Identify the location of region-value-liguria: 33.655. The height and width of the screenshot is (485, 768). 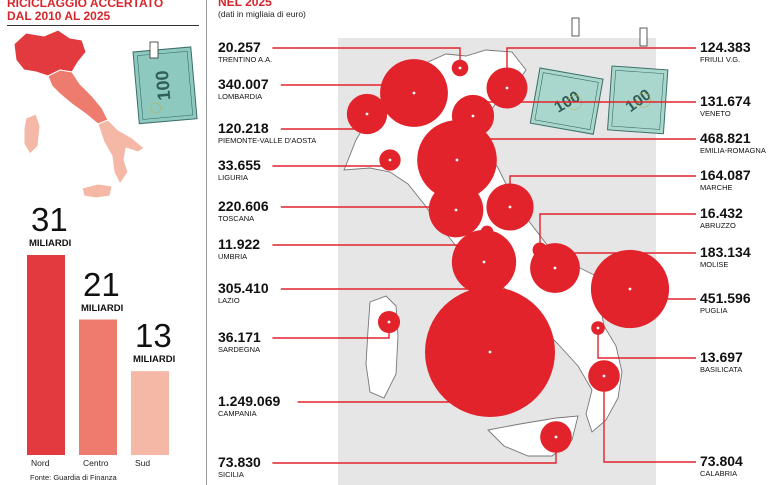
(239, 165).